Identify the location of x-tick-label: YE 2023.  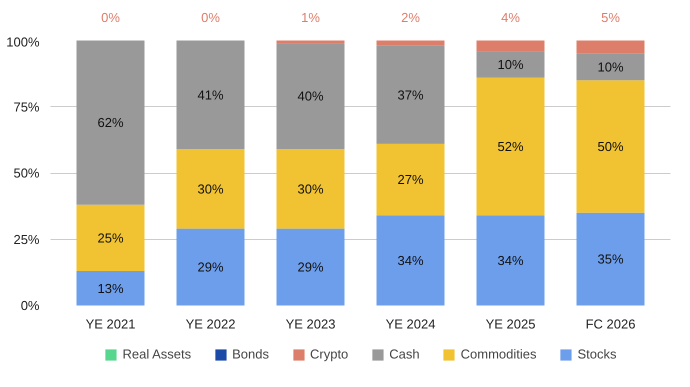
(311, 324).